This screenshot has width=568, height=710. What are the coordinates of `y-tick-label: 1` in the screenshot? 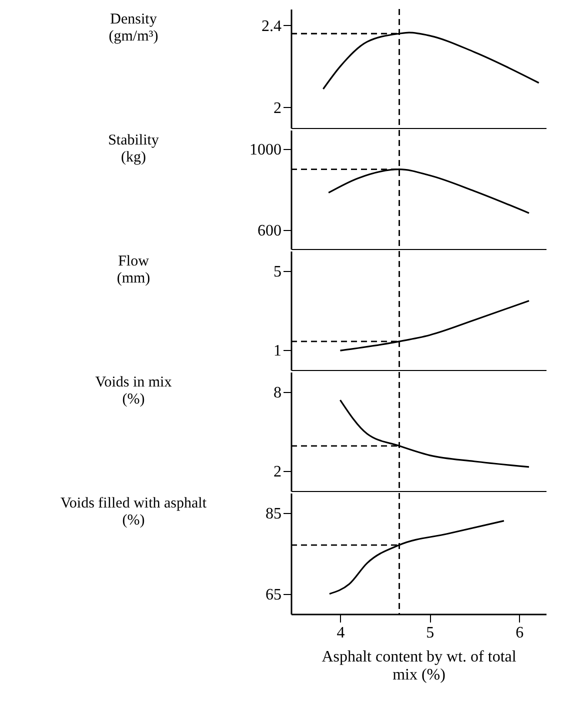 It's located at (278, 351).